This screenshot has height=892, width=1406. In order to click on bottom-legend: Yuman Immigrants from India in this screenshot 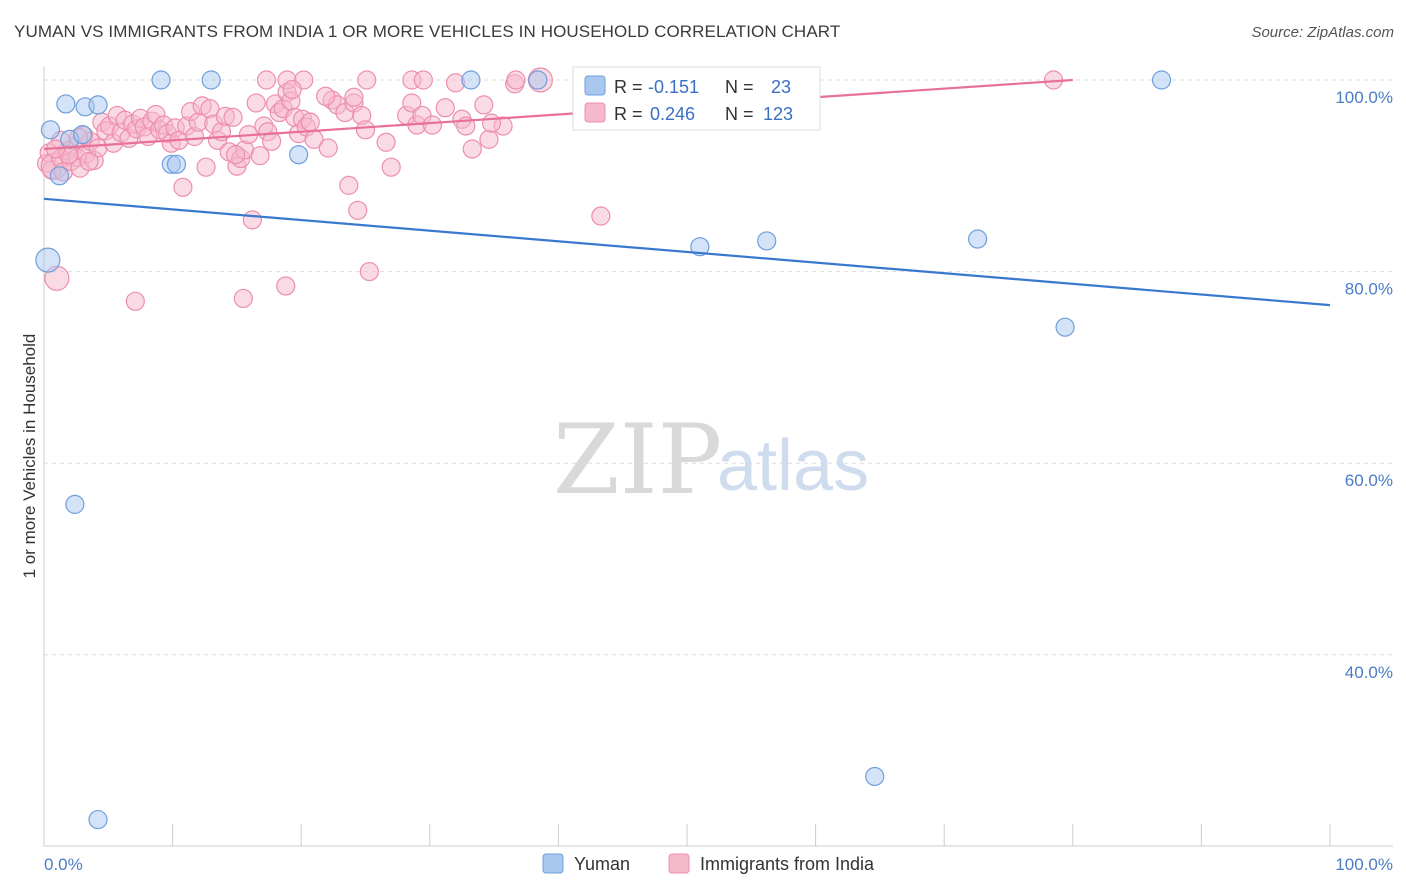, I will do `click(708, 863)`.